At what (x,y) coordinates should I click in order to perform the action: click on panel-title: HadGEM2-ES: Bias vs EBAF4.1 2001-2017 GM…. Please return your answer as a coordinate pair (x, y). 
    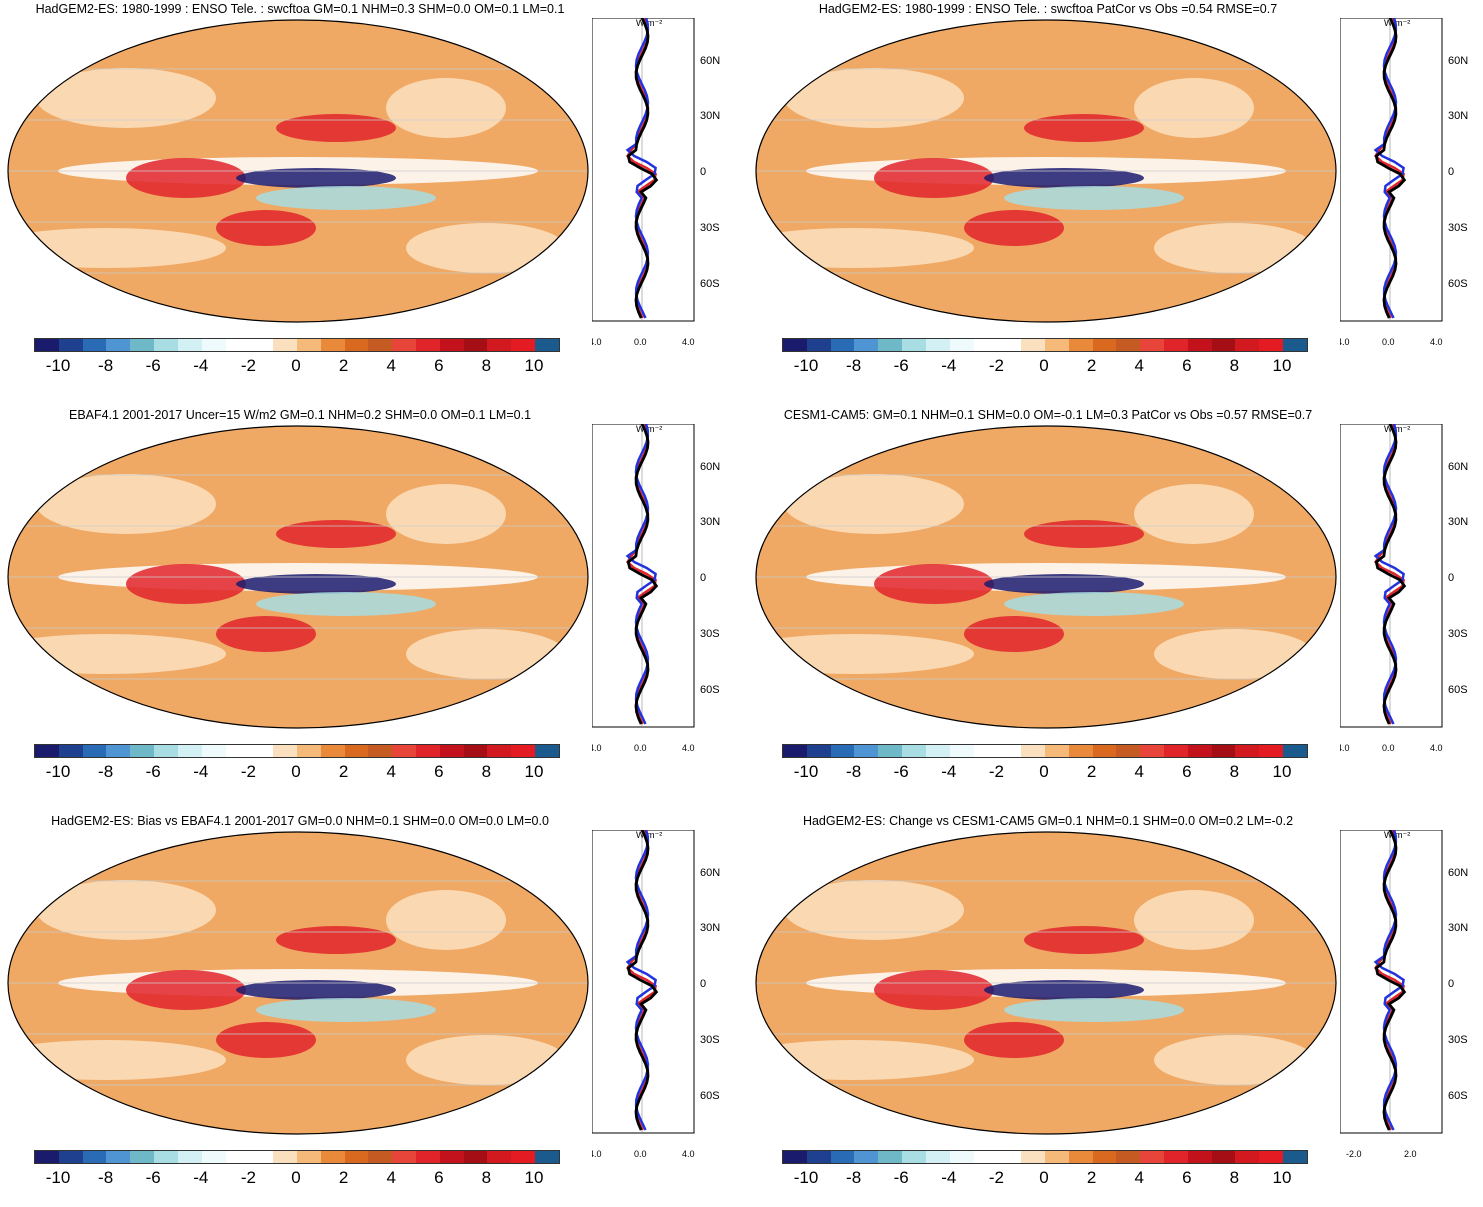
    Looking at the image, I should click on (300, 821).